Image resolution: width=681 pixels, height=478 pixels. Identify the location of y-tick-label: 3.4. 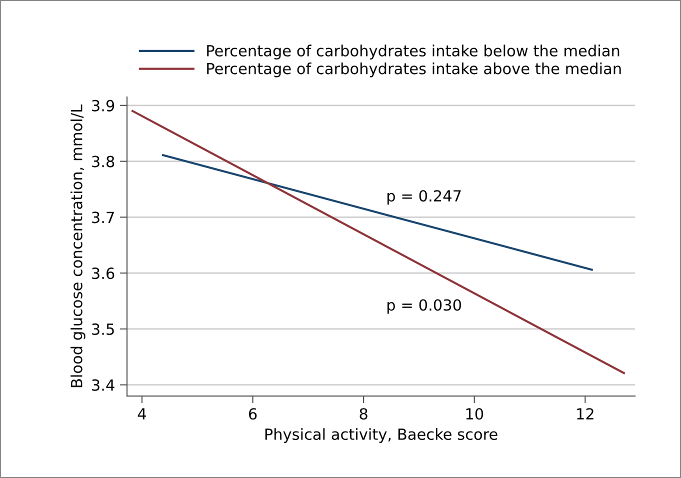
(103, 385).